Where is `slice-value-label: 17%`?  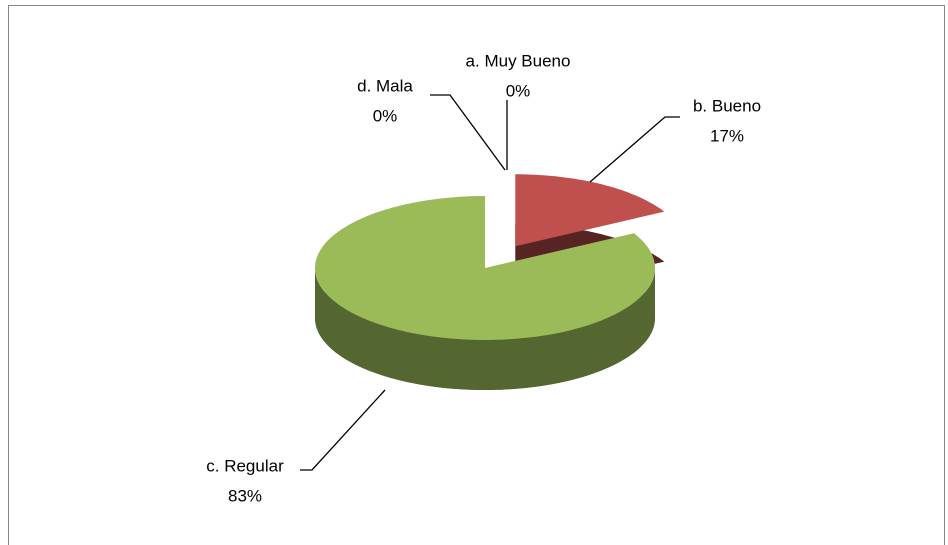 slice-value-label: 17% is located at coordinates (727, 135).